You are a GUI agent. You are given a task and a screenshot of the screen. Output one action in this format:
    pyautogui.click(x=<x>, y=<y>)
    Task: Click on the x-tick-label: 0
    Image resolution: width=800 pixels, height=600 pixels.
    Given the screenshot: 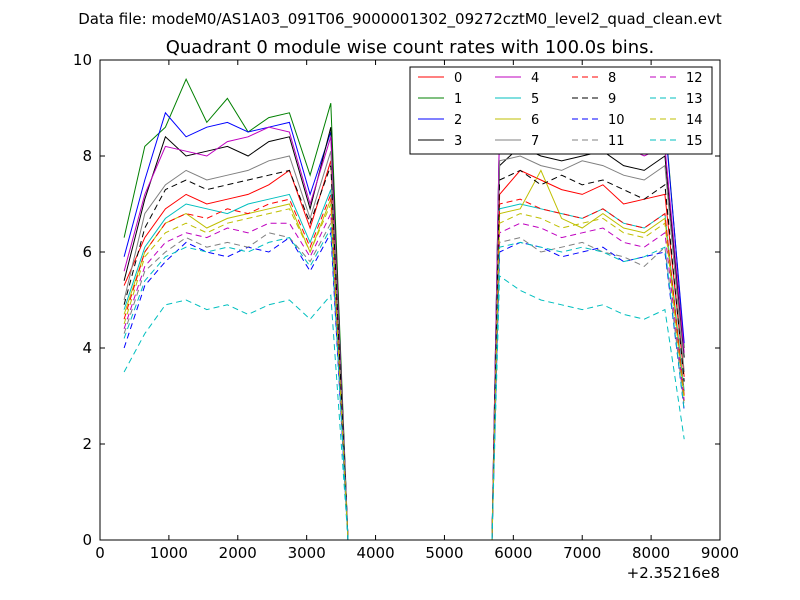 What is the action you would take?
    pyautogui.click(x=100, y=553)
    